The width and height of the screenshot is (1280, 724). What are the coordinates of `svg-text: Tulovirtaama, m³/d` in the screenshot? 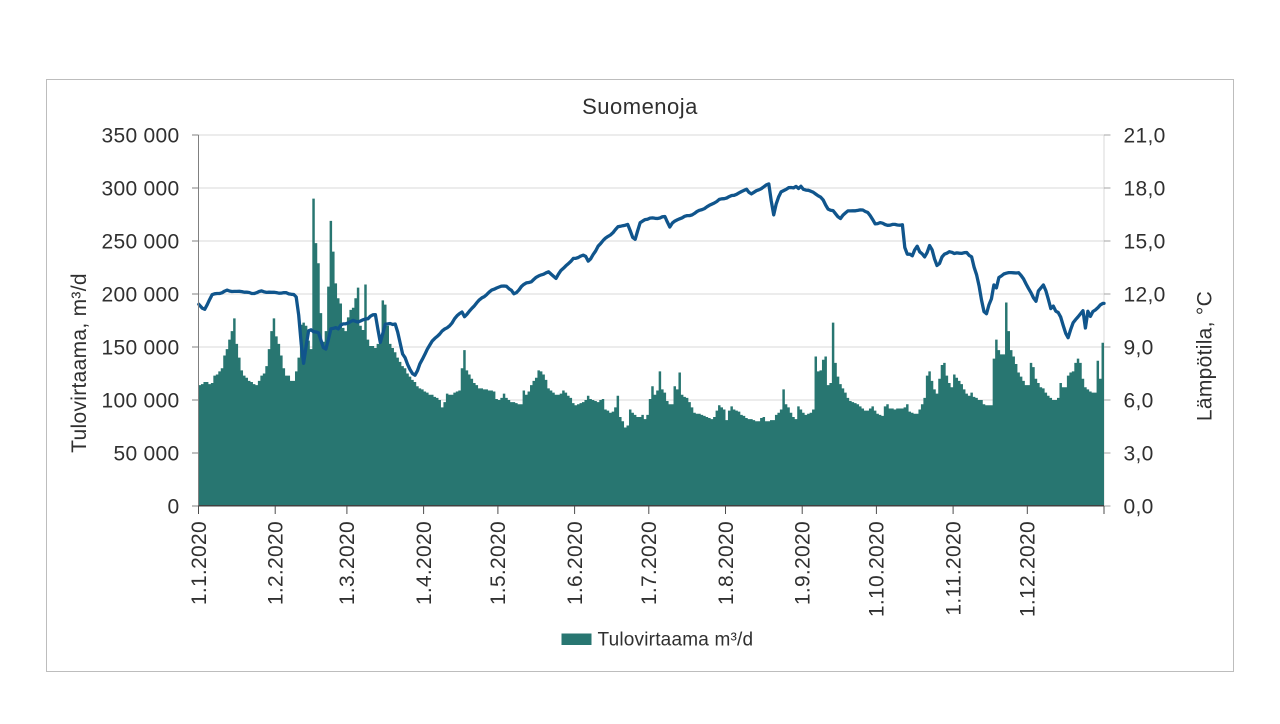 It's located at (79, 363).